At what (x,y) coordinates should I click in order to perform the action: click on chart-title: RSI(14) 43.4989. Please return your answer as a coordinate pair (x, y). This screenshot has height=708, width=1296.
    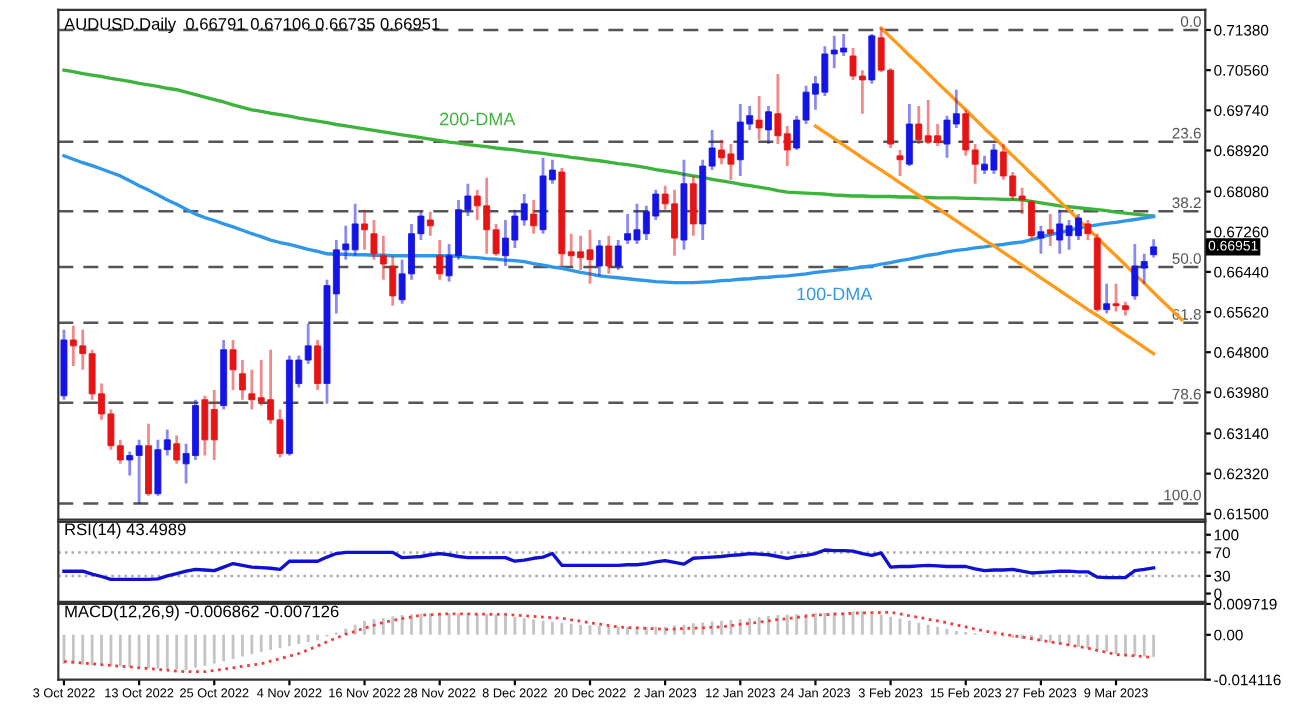
    Looking at the image, I should click on (125, 531).